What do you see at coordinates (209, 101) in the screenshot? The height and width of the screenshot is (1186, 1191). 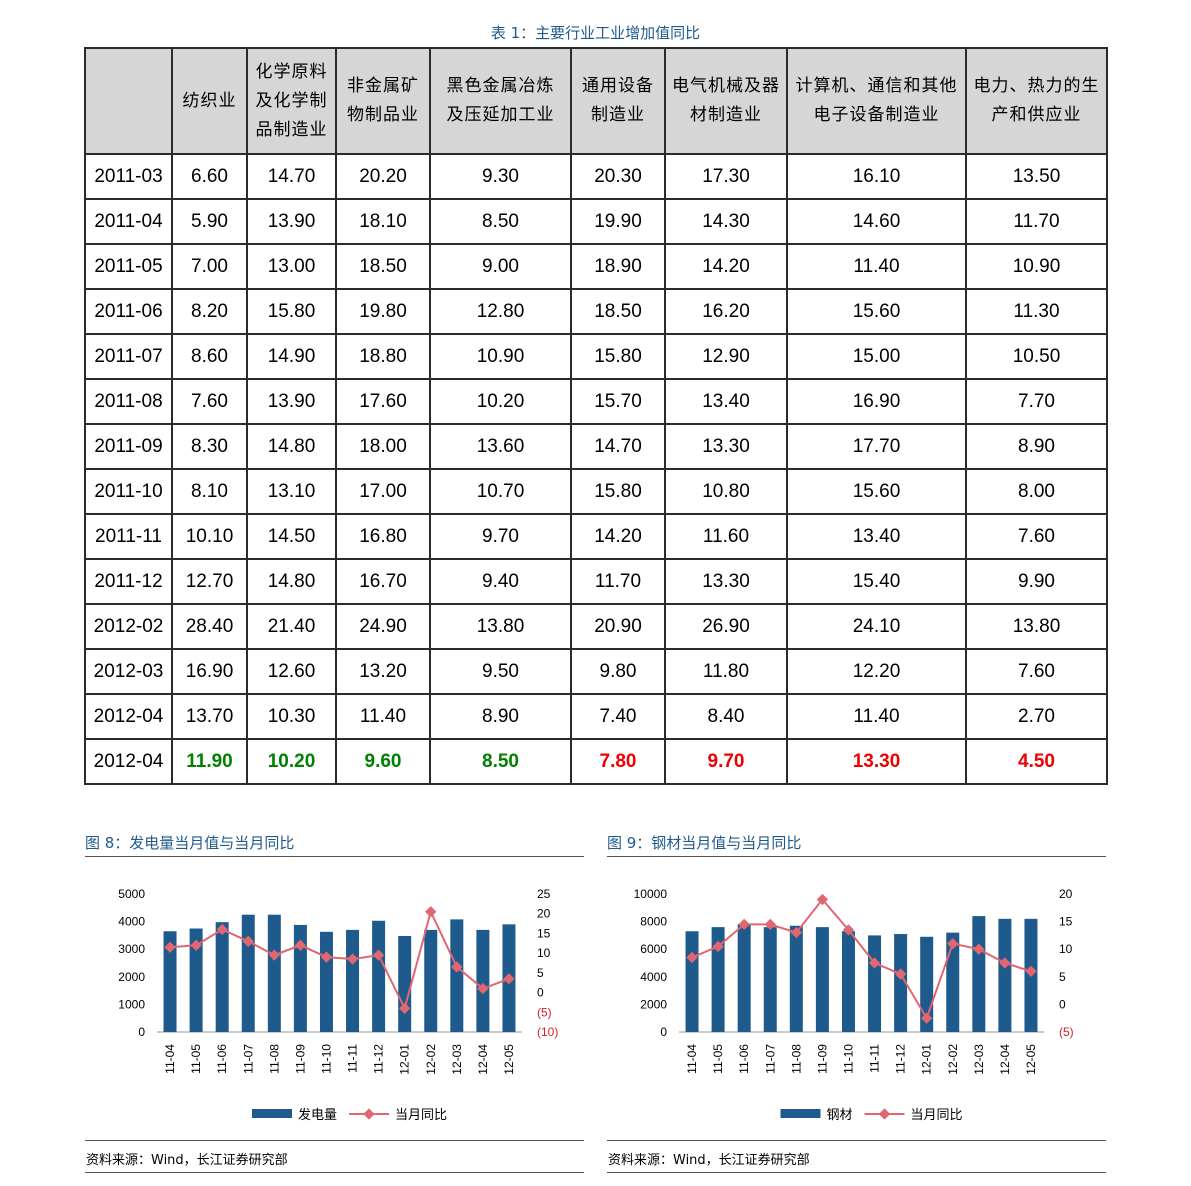 I see `column-header: 纺织业` at bounding box center [209, 101].